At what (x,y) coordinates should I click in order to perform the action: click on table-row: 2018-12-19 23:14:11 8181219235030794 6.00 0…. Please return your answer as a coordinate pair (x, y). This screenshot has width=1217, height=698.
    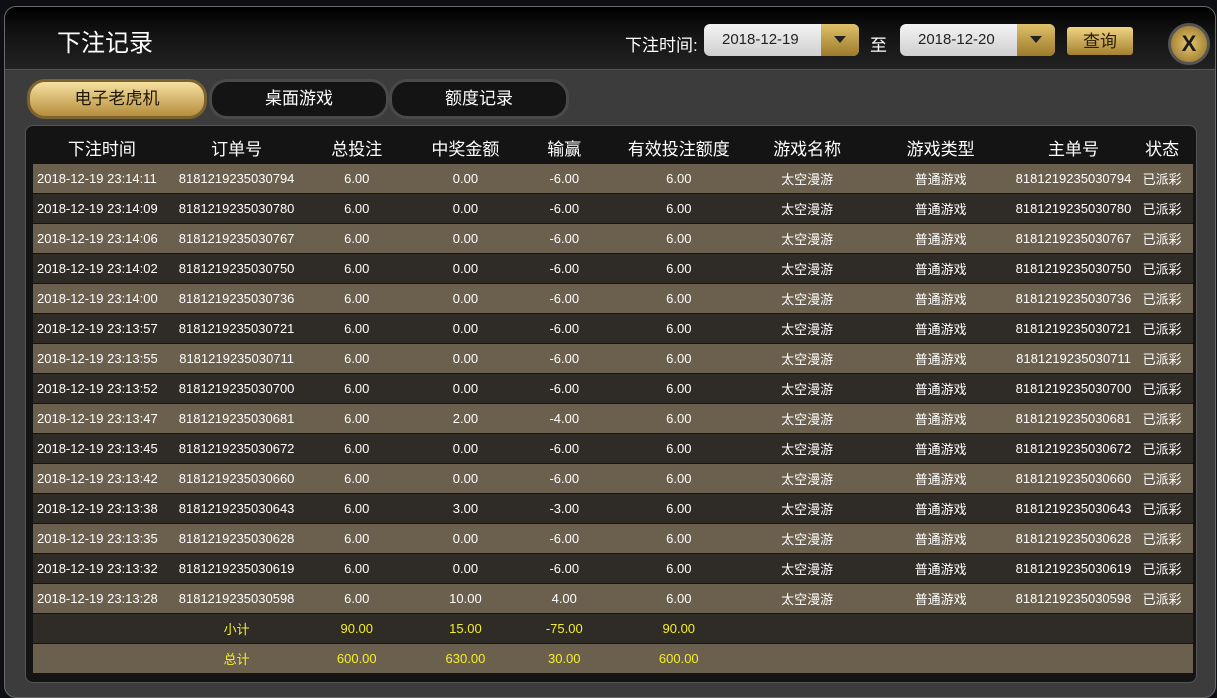
    Looking at the image, I should click on (613, 178).